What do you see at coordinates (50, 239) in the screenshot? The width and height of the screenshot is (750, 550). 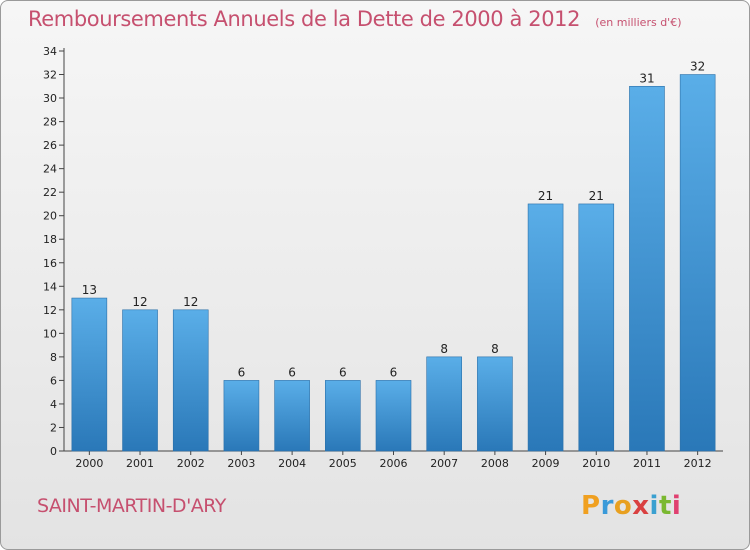 I see `y-tick-label: 18` at bounding box center [50, 239].